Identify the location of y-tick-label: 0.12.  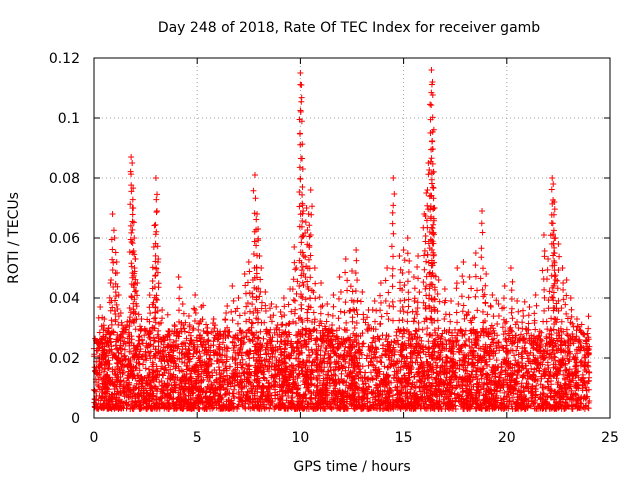
(64, 59).